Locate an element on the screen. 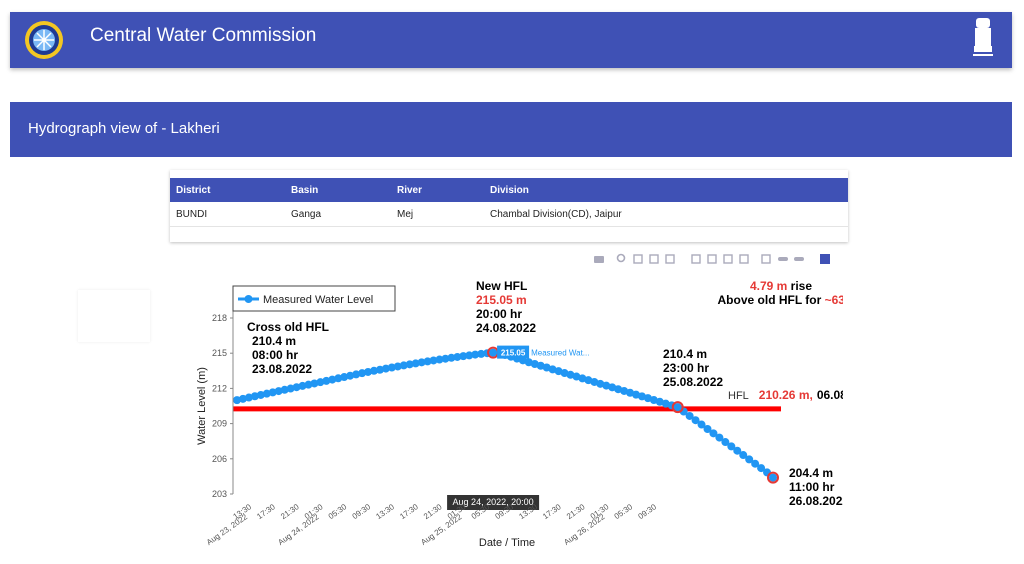 The width and height of the screenshot is (1024, 564). zoom-in-icon is located at coordinates (696, 259).